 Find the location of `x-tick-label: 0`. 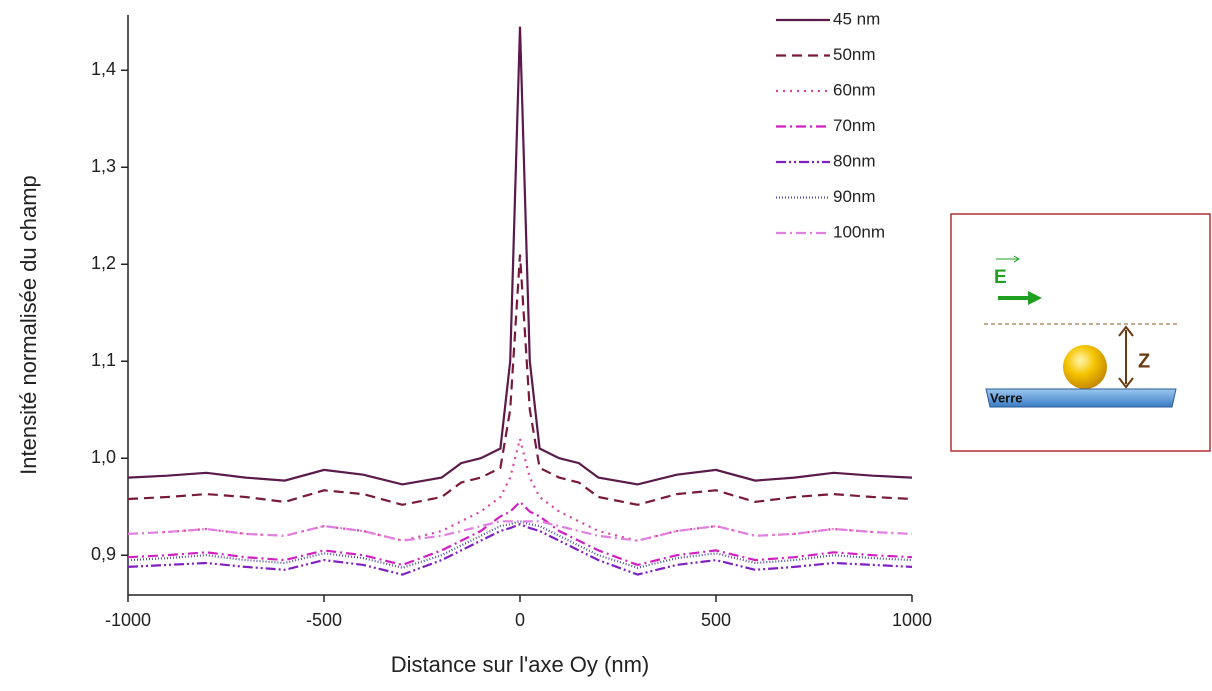

x-tick-label: 0 is located at coordinates (520, 620).